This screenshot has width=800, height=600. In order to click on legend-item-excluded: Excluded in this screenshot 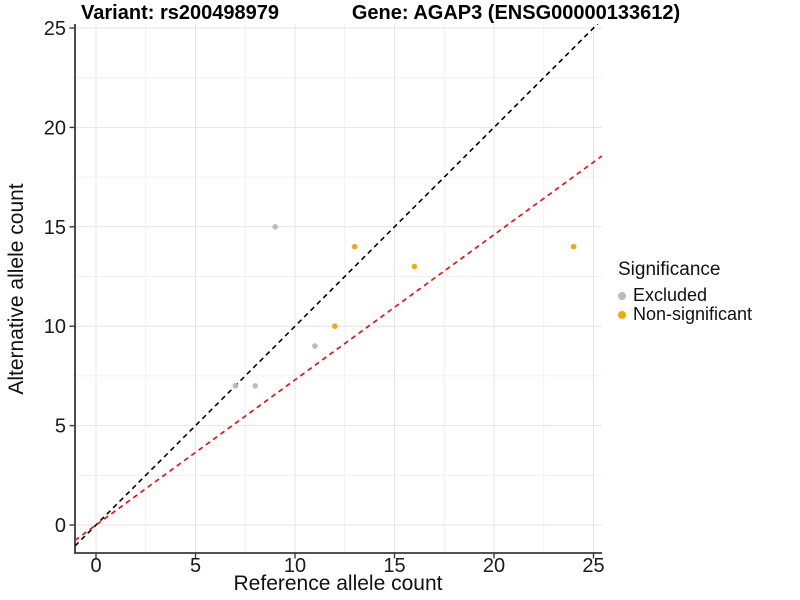, I will do `click(685, 295)`.